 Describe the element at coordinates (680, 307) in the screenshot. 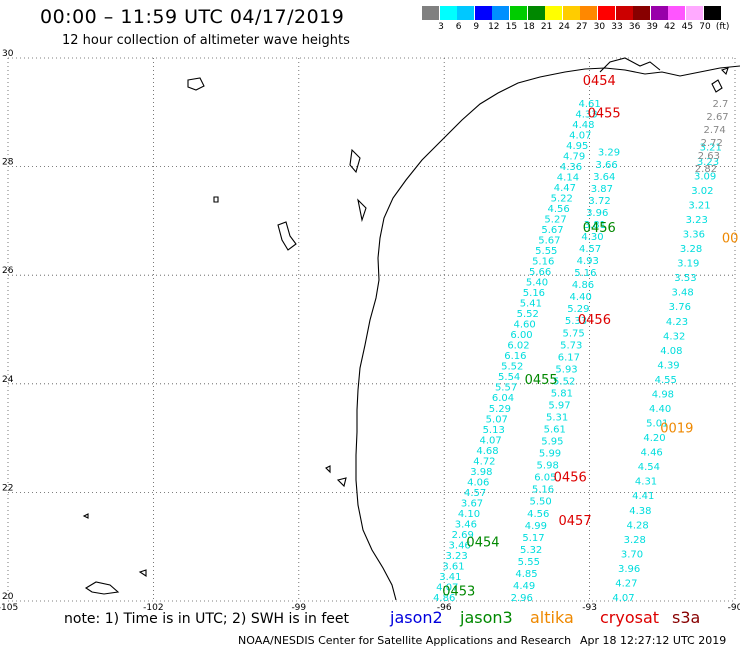

I see `wave-height-value: 3.76` at that location.